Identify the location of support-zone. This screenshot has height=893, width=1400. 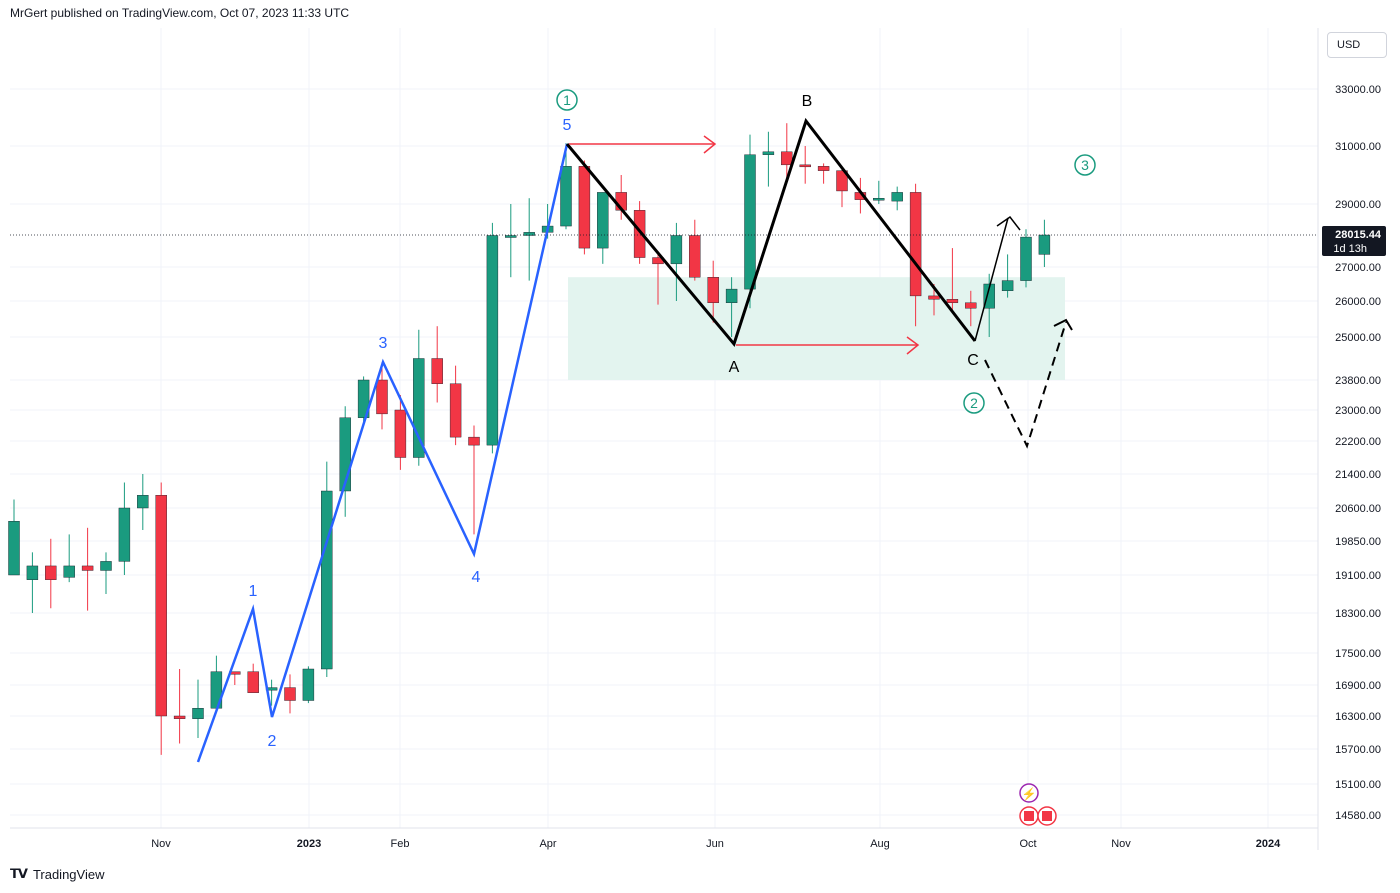
(816, 328).